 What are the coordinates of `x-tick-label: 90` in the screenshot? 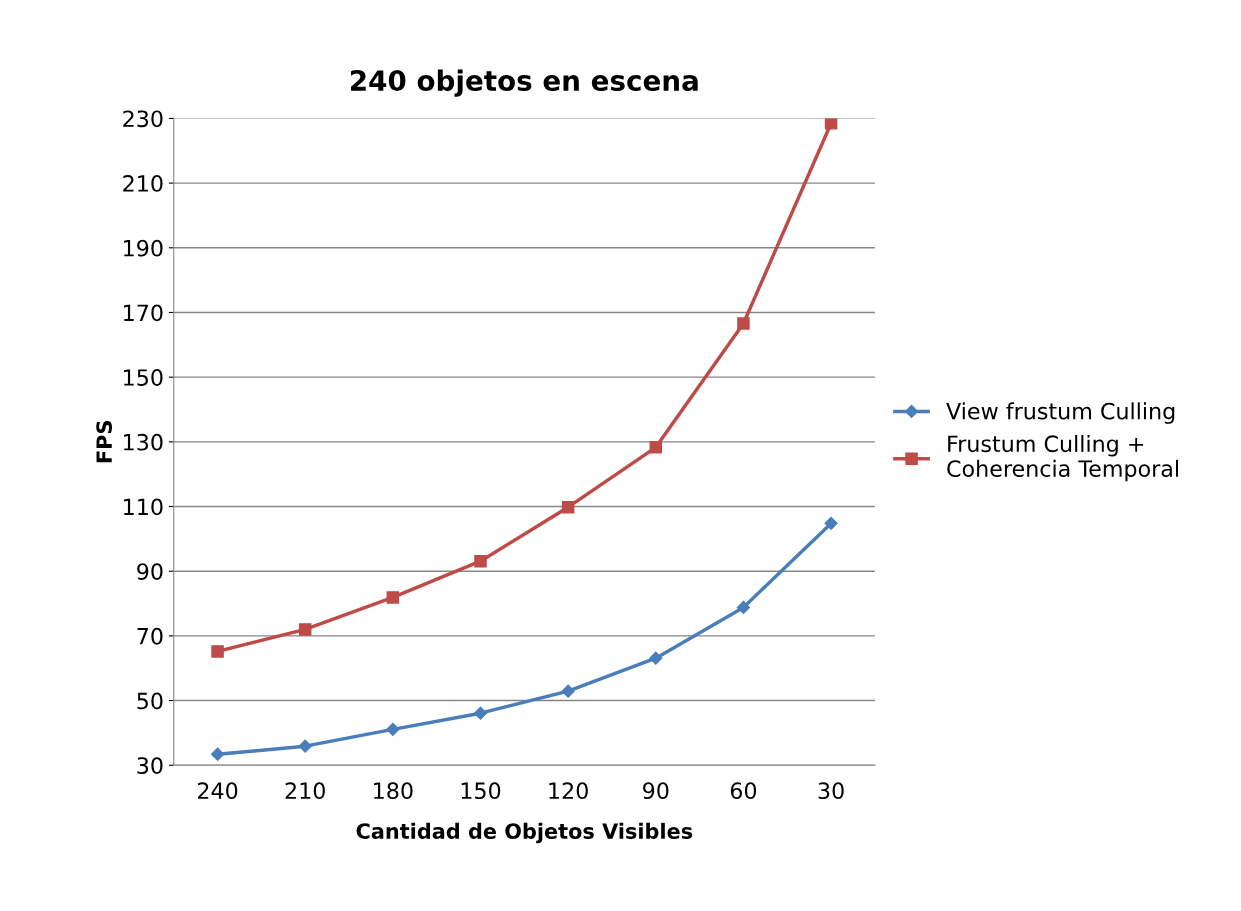 It's located at (656, 791).